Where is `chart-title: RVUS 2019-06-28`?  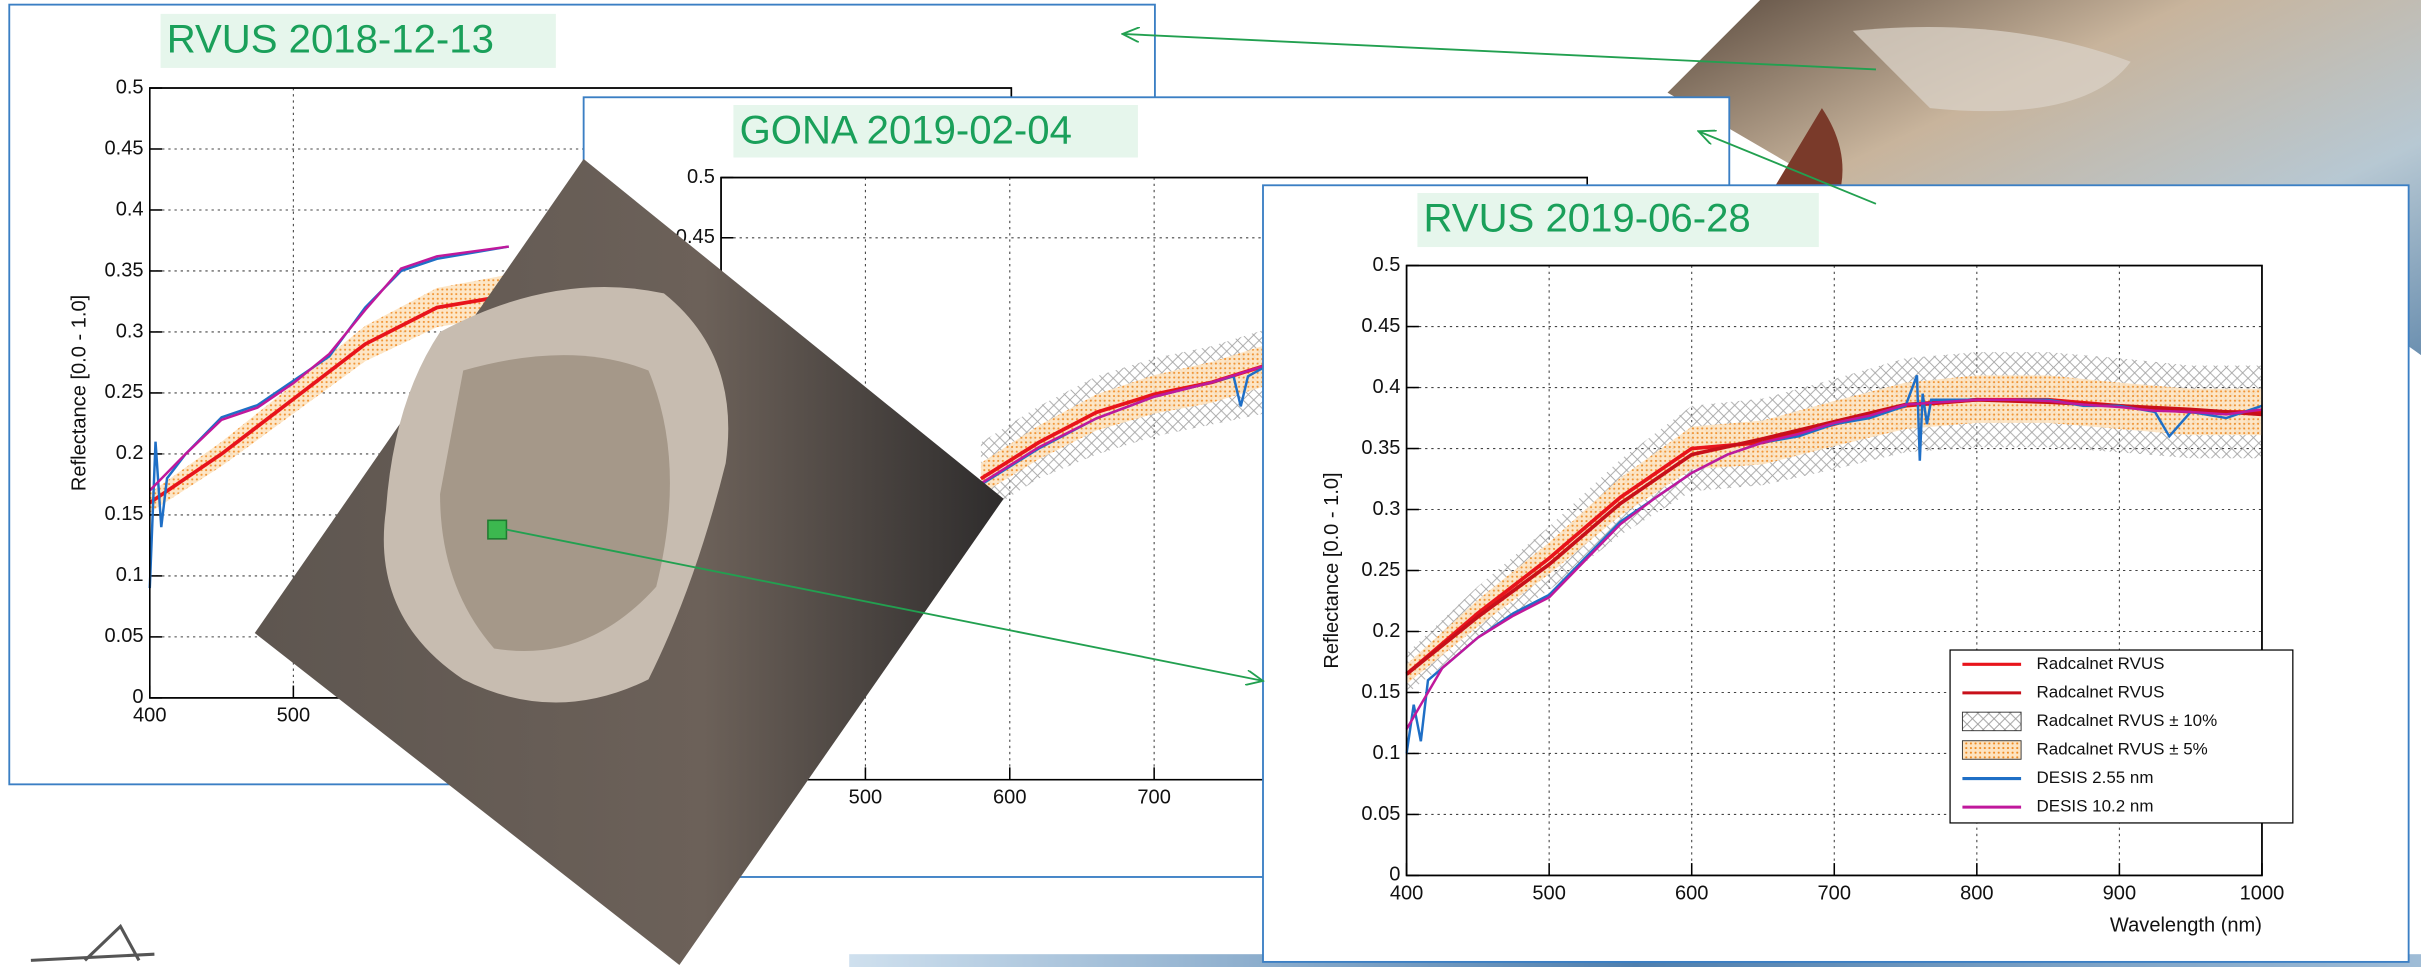 chart-title: RVUS 2019-06-28 is located at coordinates (1587, 217).